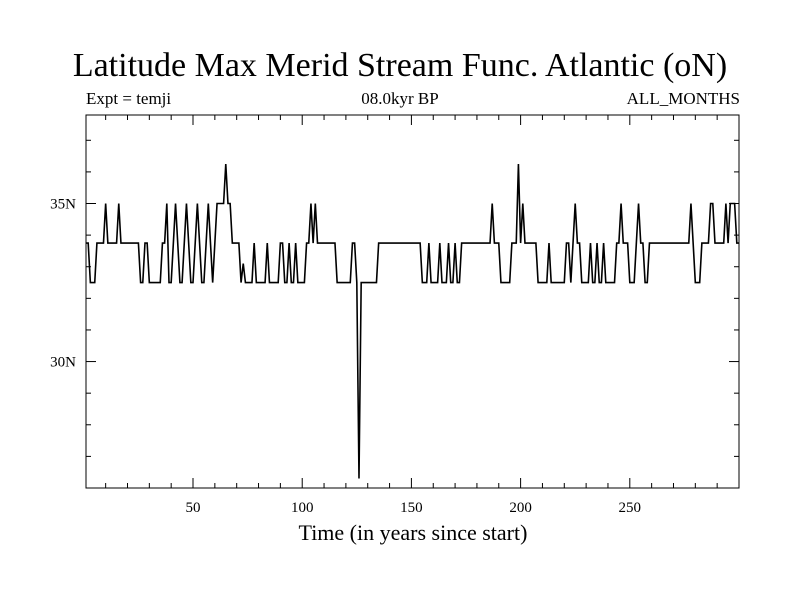  I want to click on period-label: 08.0kyr BP, so click(400, 98).